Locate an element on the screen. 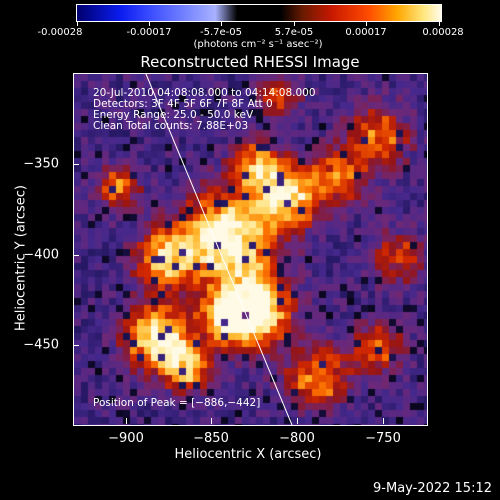 This screenshot has width=500, height=500. colorbar-tick-label: 0.00017 is located at coordinates (366, 32).